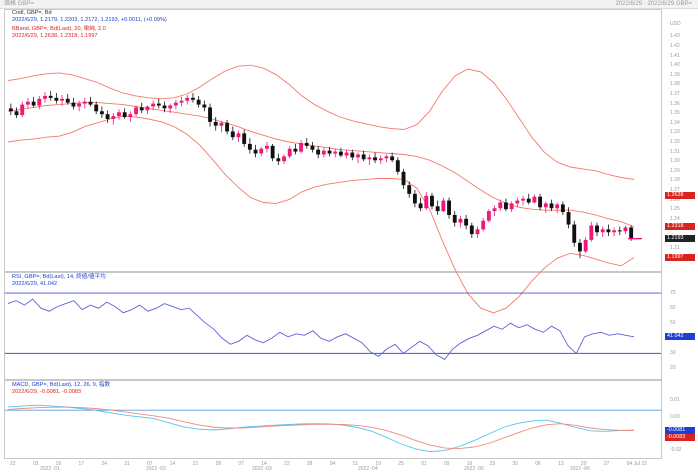  Describe the element at coordinates (156, 469) in the screenshot. I see `x-month-label: 2022 -02` at that location.